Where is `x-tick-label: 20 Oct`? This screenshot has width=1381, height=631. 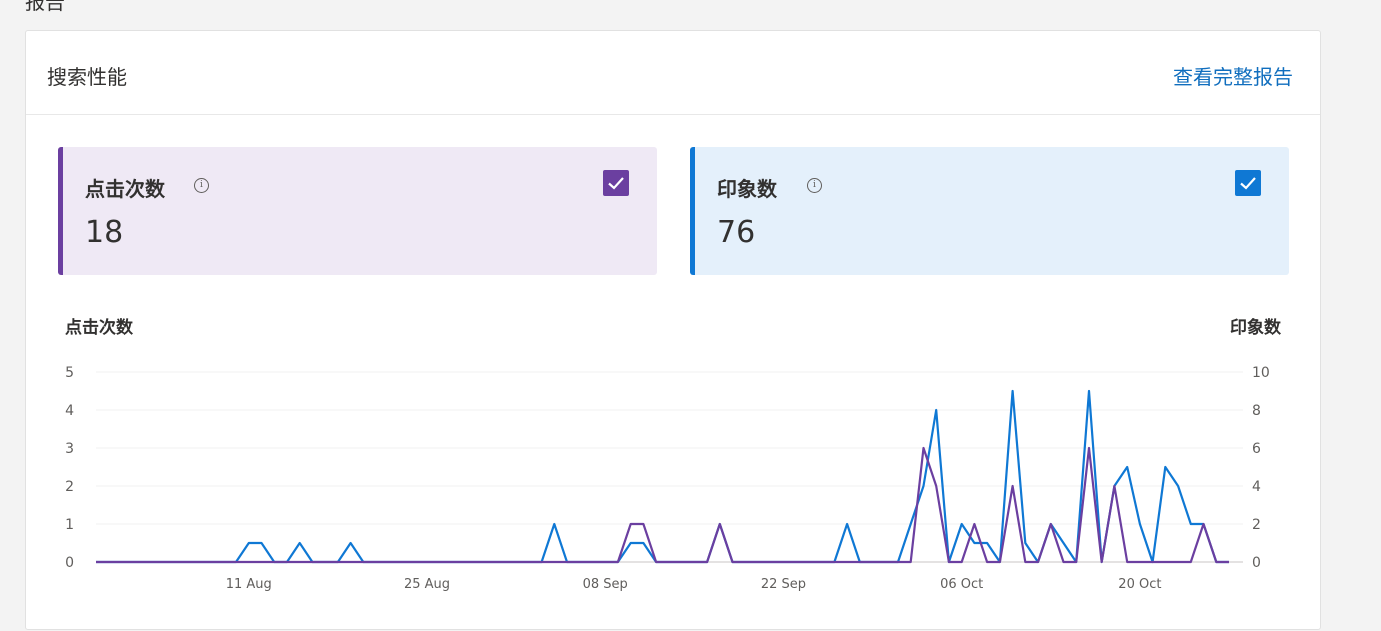 x-tick-label: 20 Oct is located at coordinates (1139, 584).